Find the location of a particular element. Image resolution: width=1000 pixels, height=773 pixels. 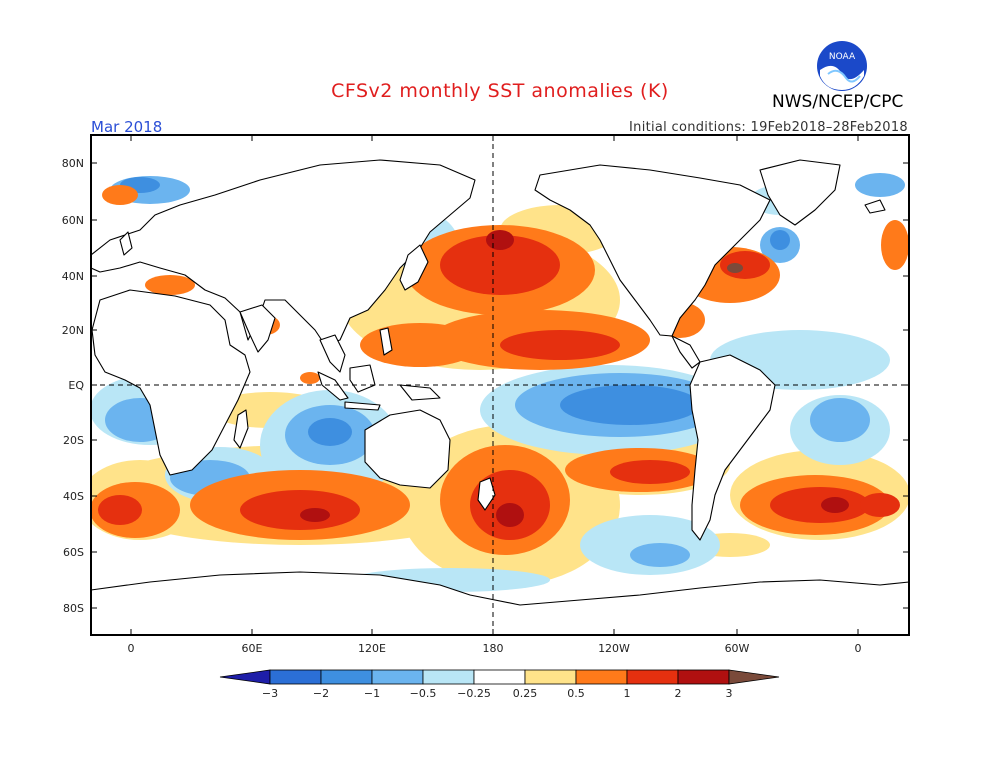

colorbar: −3 −2 −1 −0.5 −0.25 0.25 0.5 1 2 3 is located at coordinates (499, 684).